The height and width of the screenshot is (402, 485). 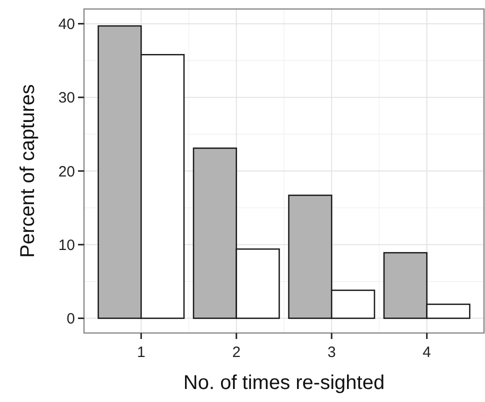 What do you see at coordinates (141, 352) in the screenshot?
I see `x-tick-label: 1` at bounding box center [141, 352].